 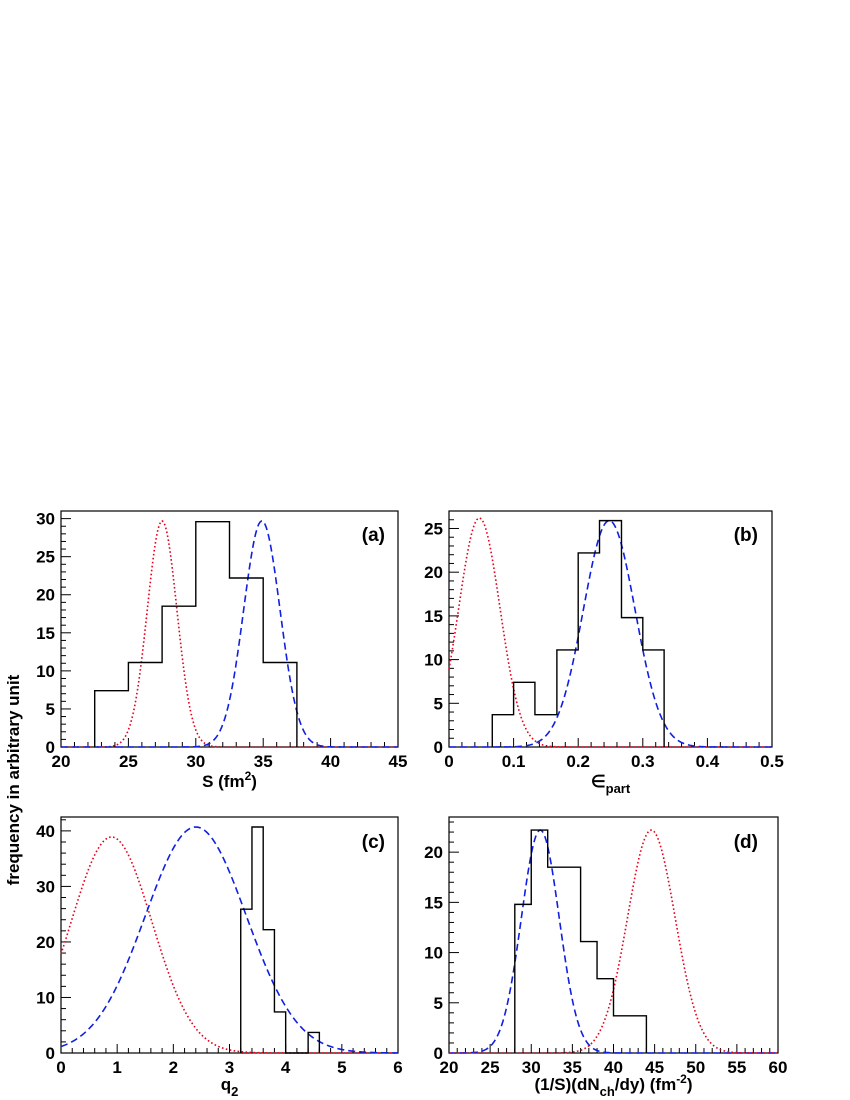 What do you see at coordinates (229, 780) in the screenshot?
I see `x-axis-title: S (fm2)` at bounding box center [229, 780].